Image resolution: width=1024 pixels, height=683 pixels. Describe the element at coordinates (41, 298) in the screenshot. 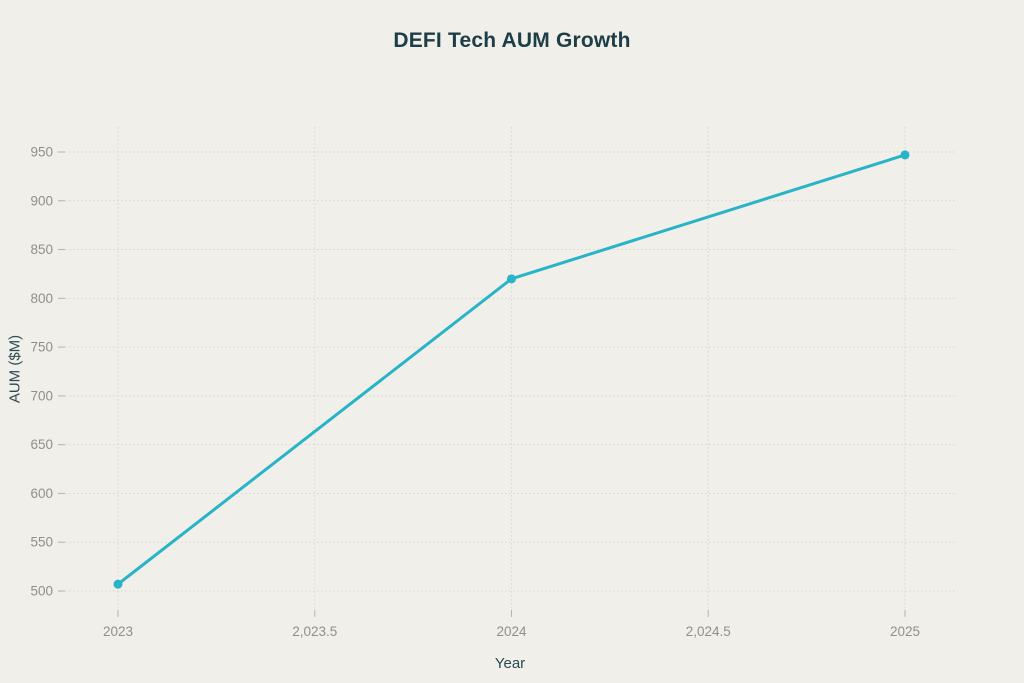

I see `y-tick-label: 800` at that location.